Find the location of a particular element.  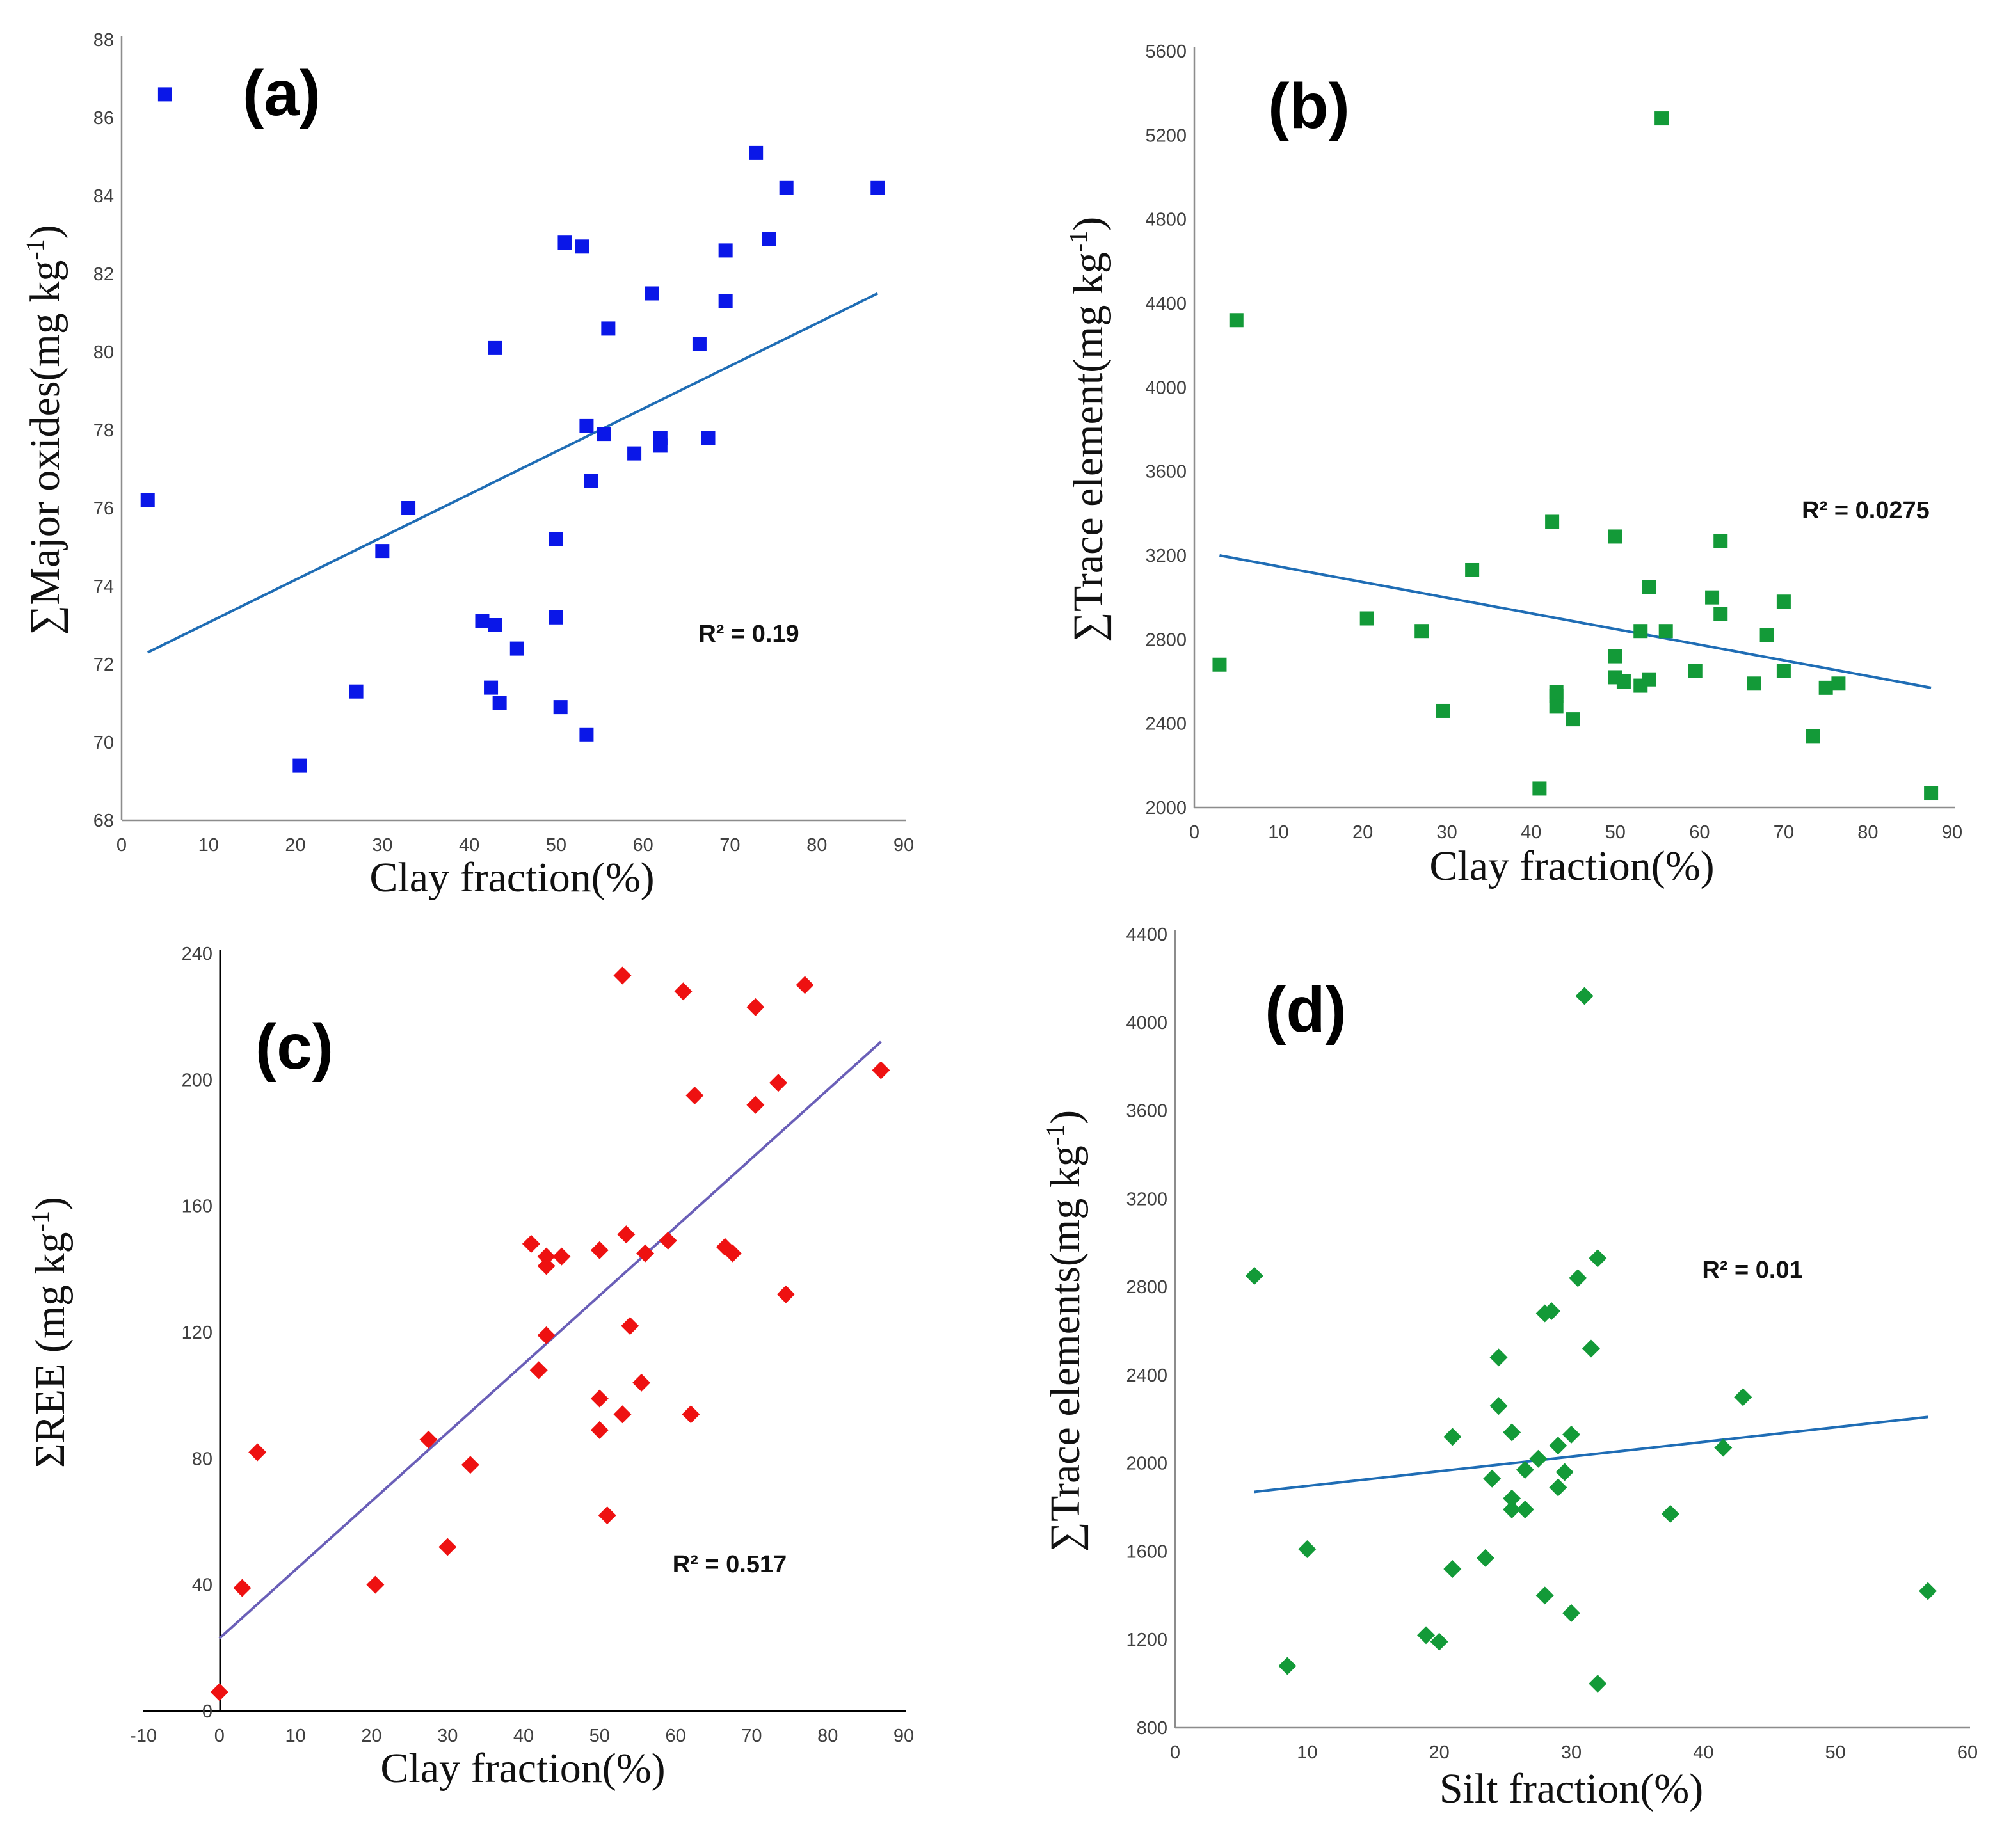

y-tick-label: 5600 is located at coordinates (1166, 52).